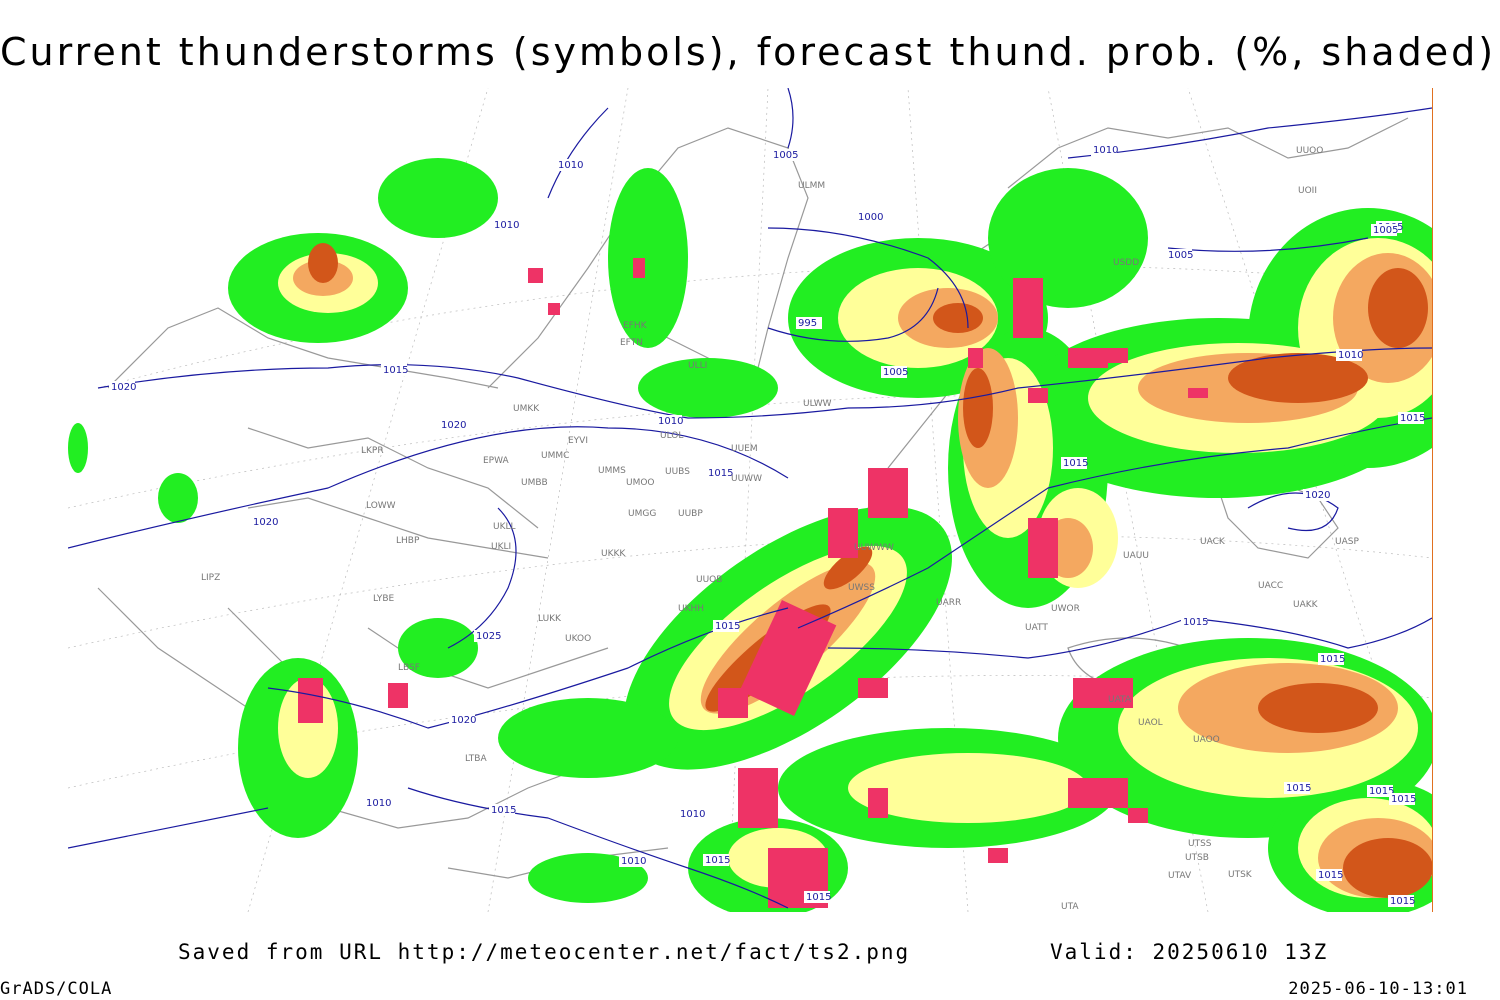 Image resolution: width=1500 pixels, height=1000 pixels. I want to click on station-label: LOWW, so click(381, 506).